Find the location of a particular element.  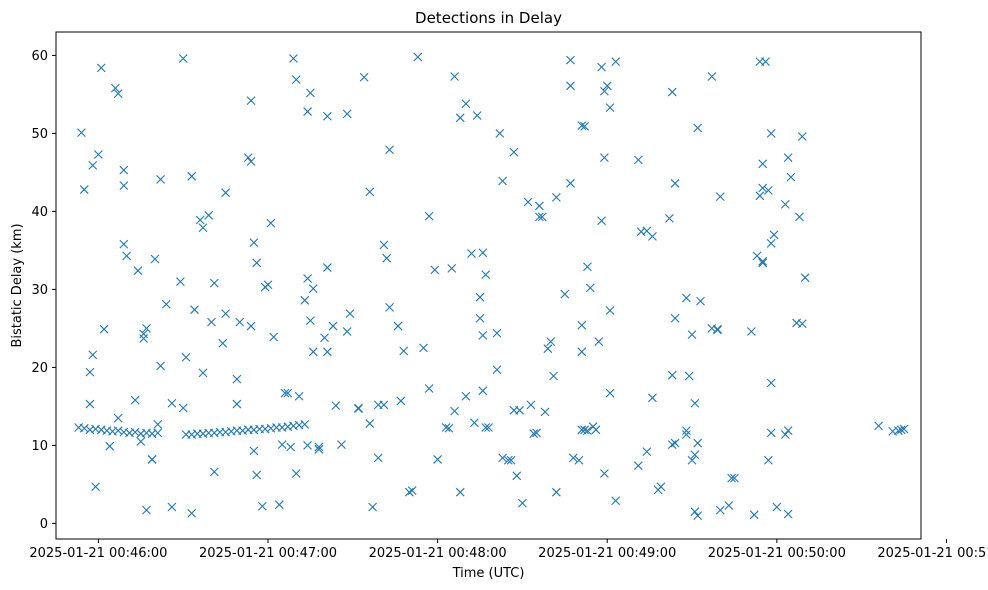

x-axis-title: Time (UTC) is located at coordinates (488, 573).